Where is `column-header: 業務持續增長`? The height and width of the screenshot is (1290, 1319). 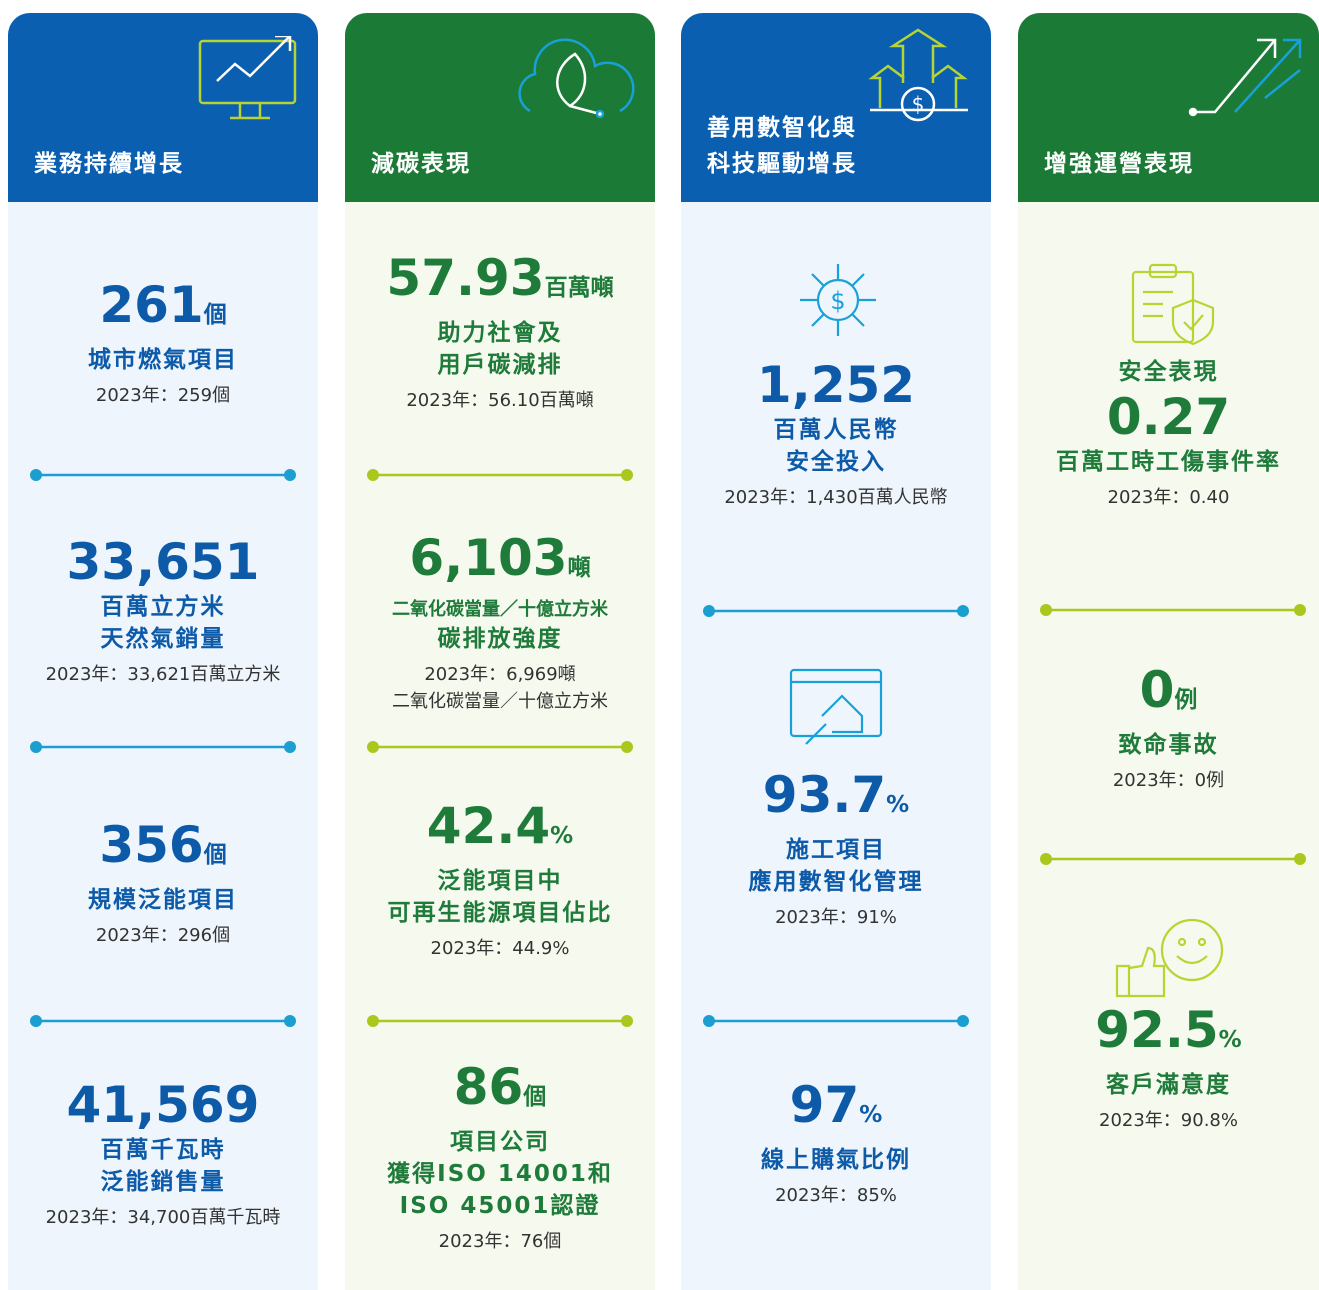 column-header: 業務持續增長 is located at coordinates (163, 107).